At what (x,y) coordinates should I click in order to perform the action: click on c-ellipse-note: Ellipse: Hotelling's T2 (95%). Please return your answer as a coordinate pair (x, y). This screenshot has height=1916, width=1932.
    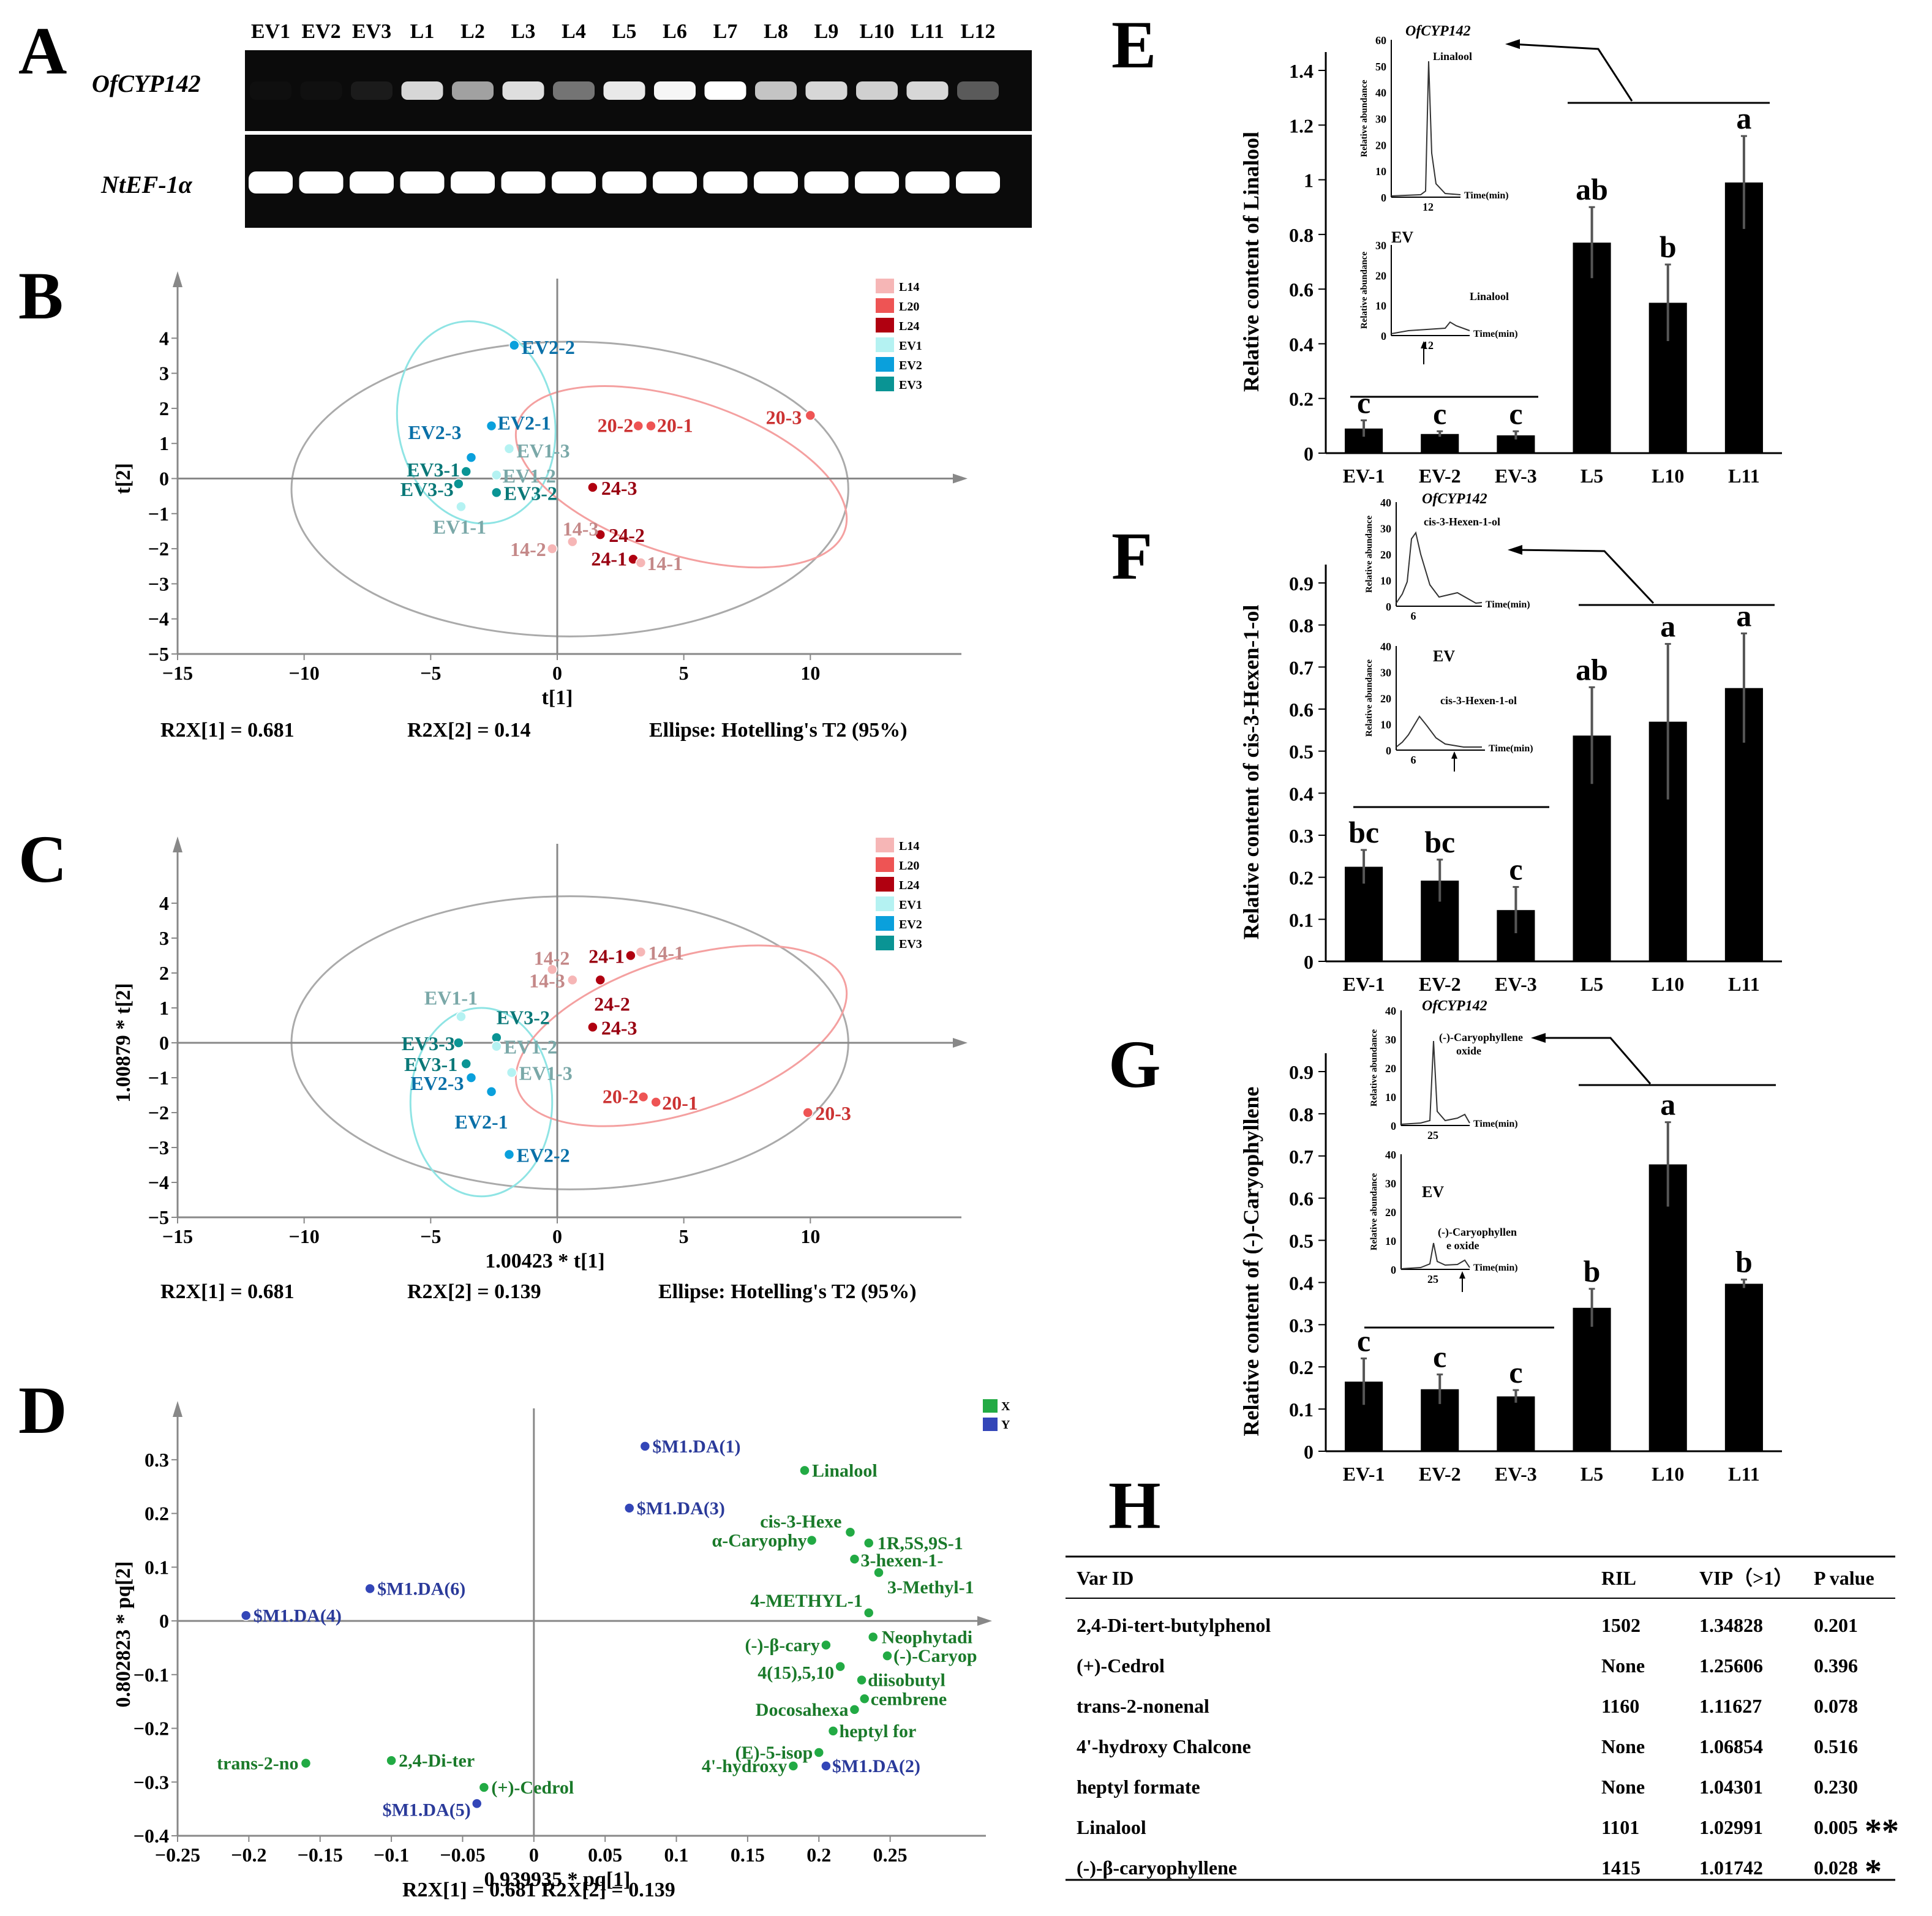
    Looking at the image, I should click on (787, 1291).